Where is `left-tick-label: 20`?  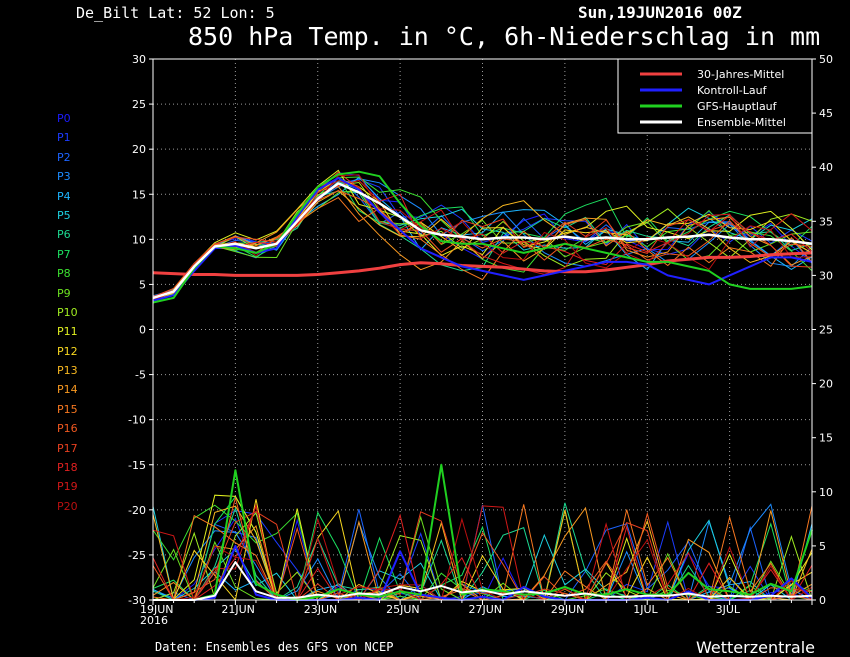 left-tick-label: 20 is located at coordinates (139, 149).